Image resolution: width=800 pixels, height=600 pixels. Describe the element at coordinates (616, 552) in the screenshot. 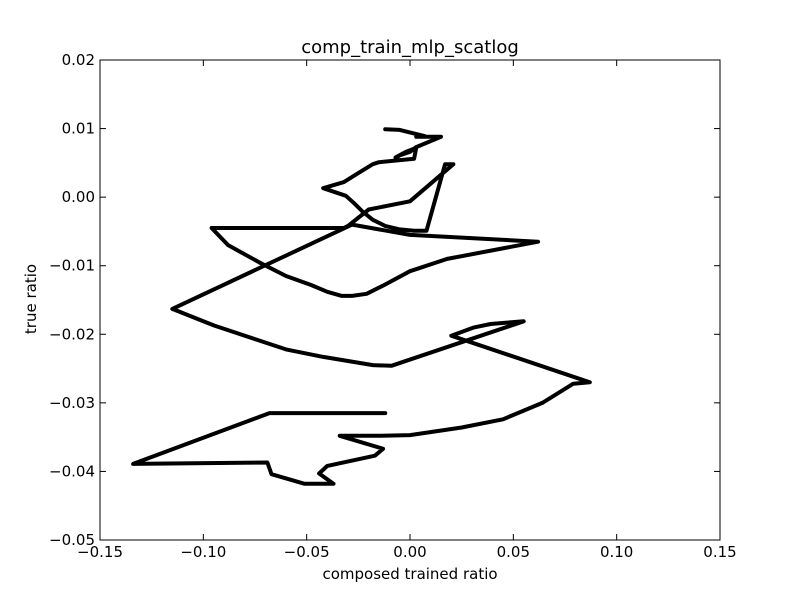

I see `x-tick-label: 0.10` at that location.